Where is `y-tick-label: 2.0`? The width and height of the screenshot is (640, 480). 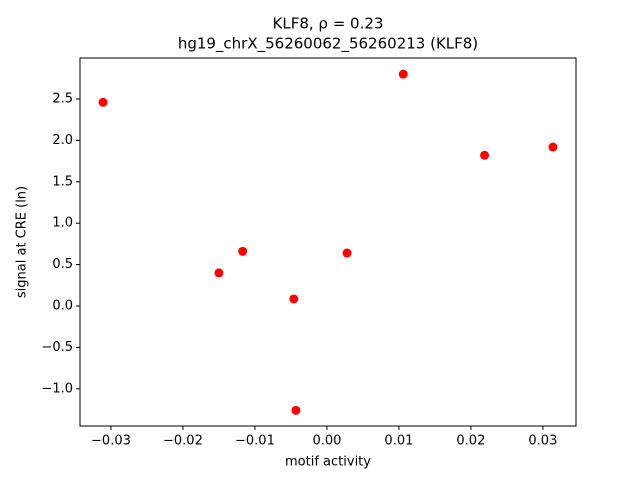 y-tick-label: 2.0 is located at coordinates (62, 140).